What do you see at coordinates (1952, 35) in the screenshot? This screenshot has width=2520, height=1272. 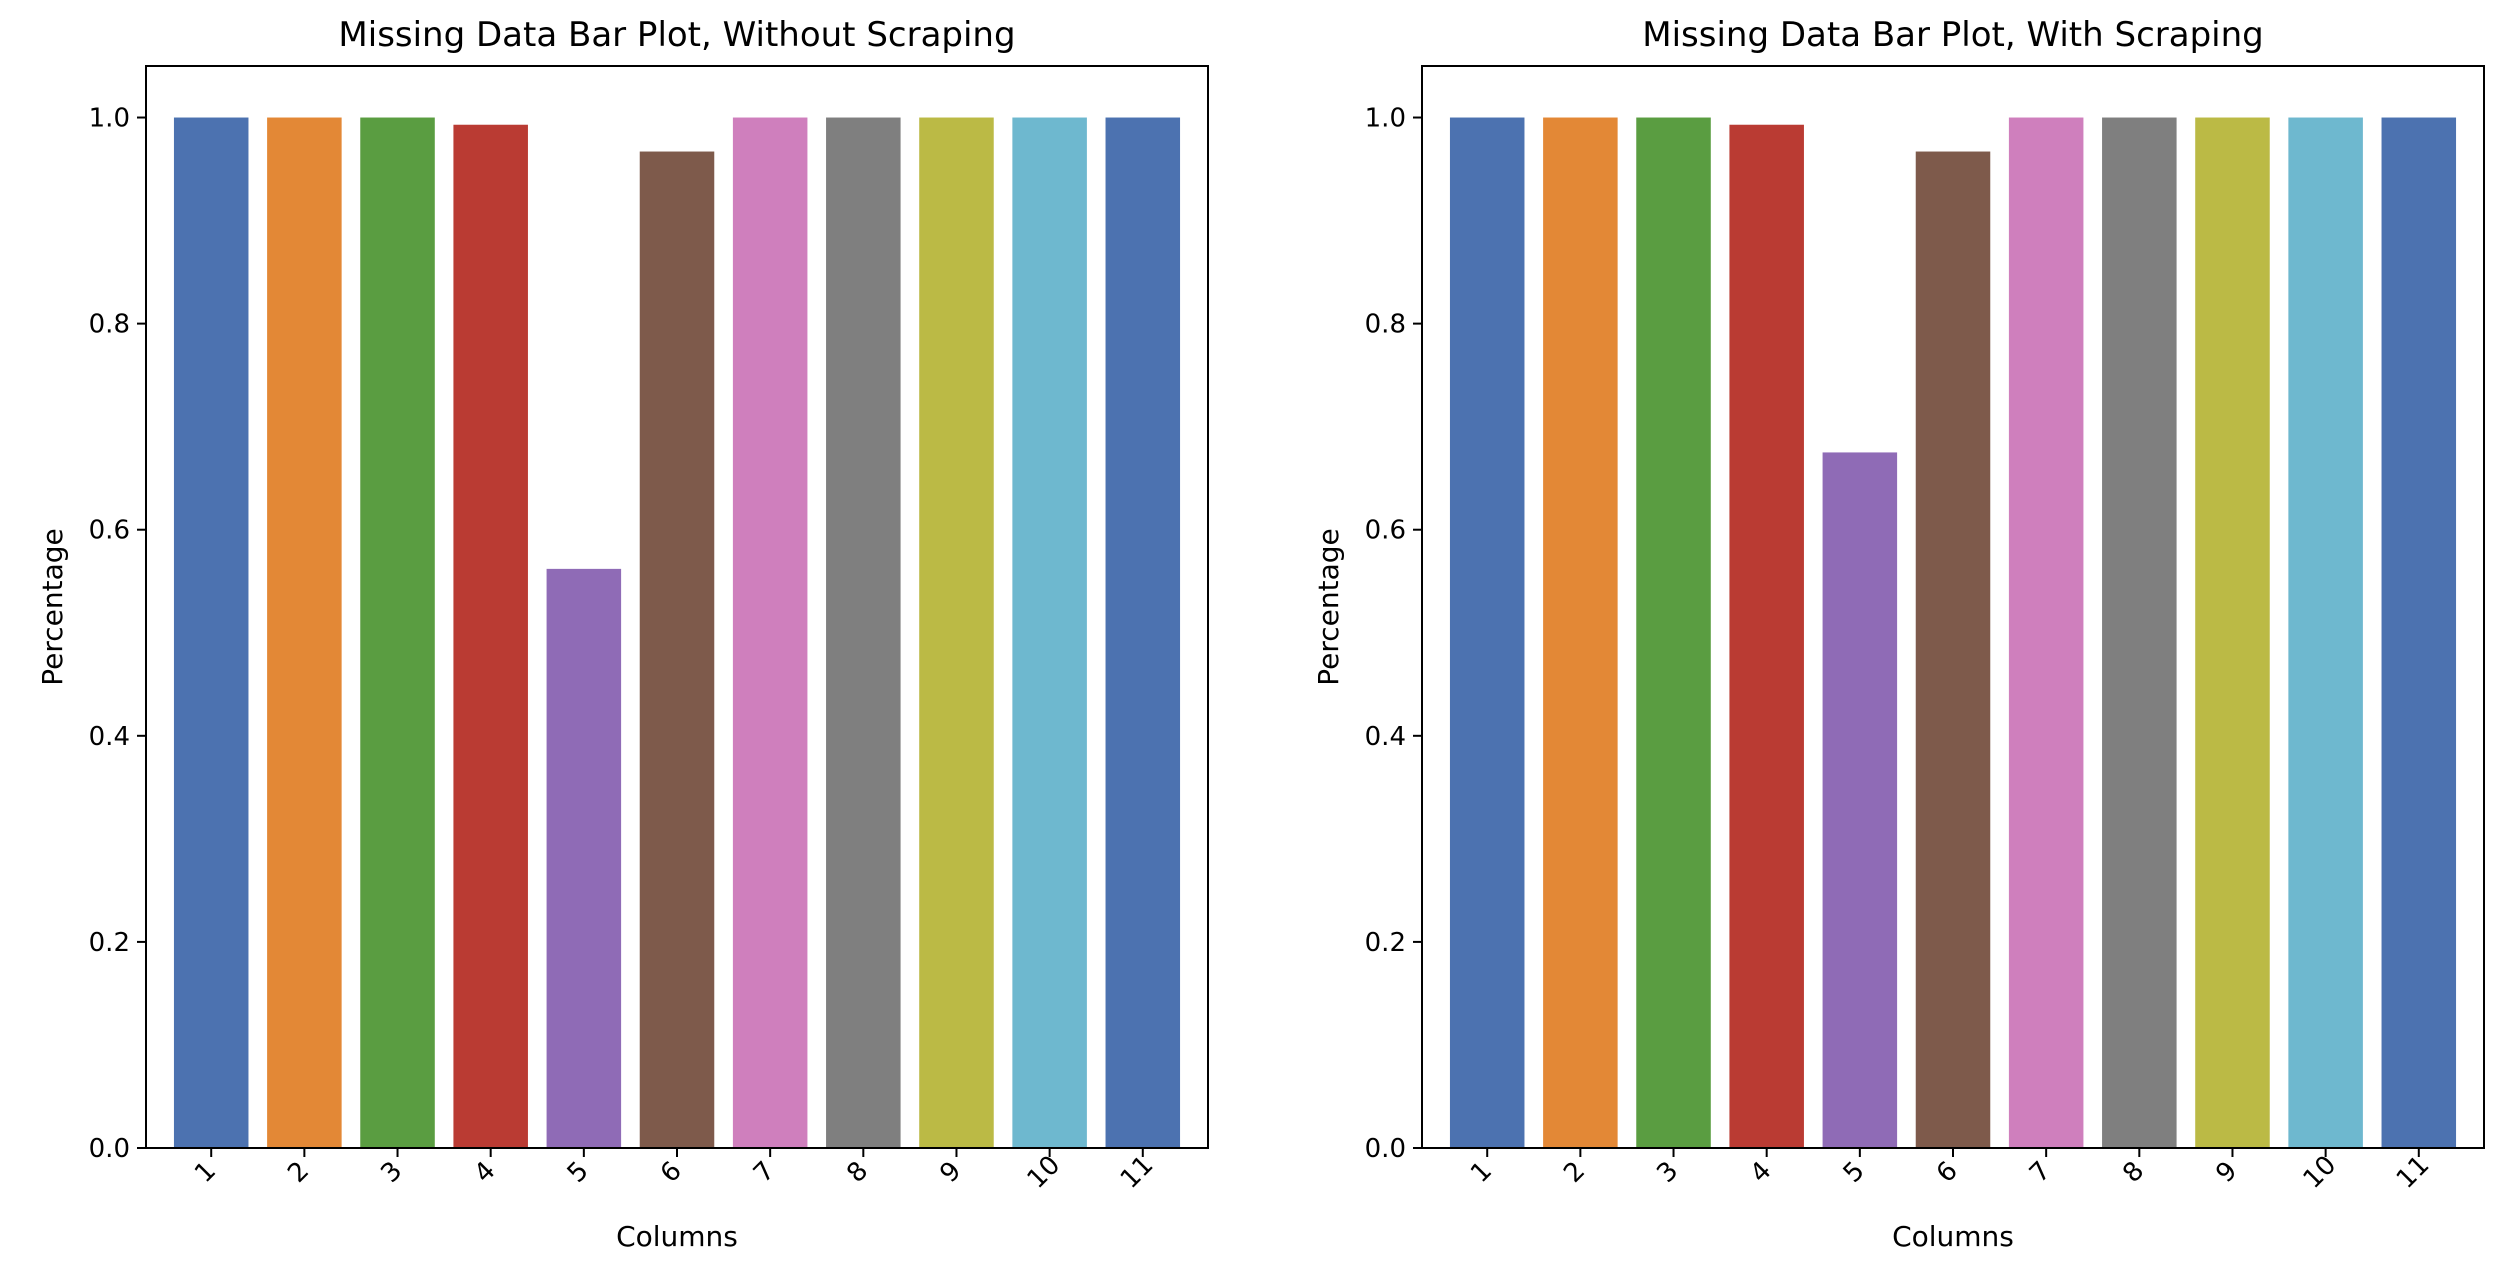 I see `chart-title: Missing Data Bar Plot, With Scraping` at bounding box center [1952, 35].